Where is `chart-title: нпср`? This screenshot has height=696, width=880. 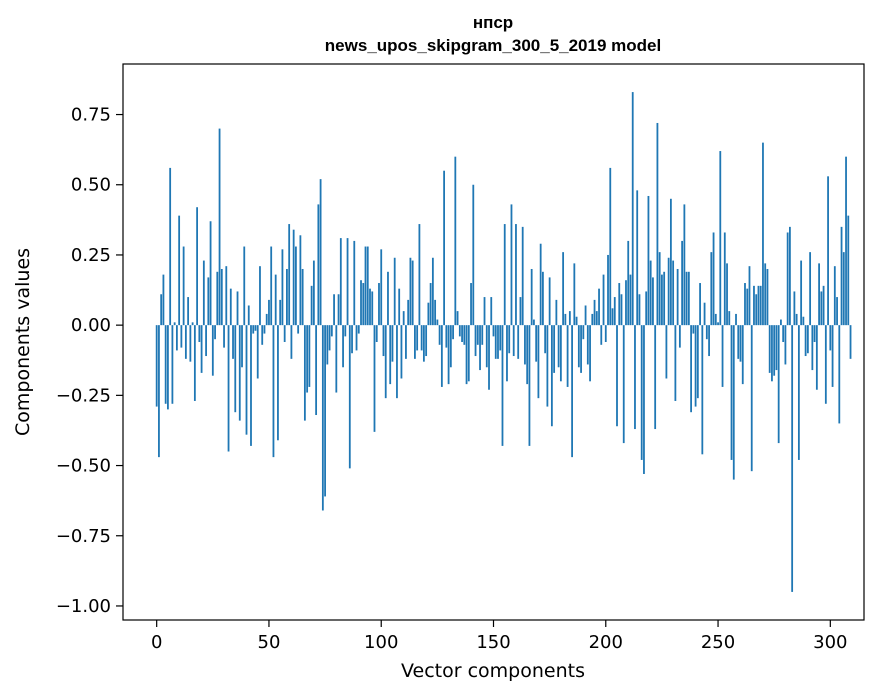 chart-title: нпср is located at coordinates (493, 22).